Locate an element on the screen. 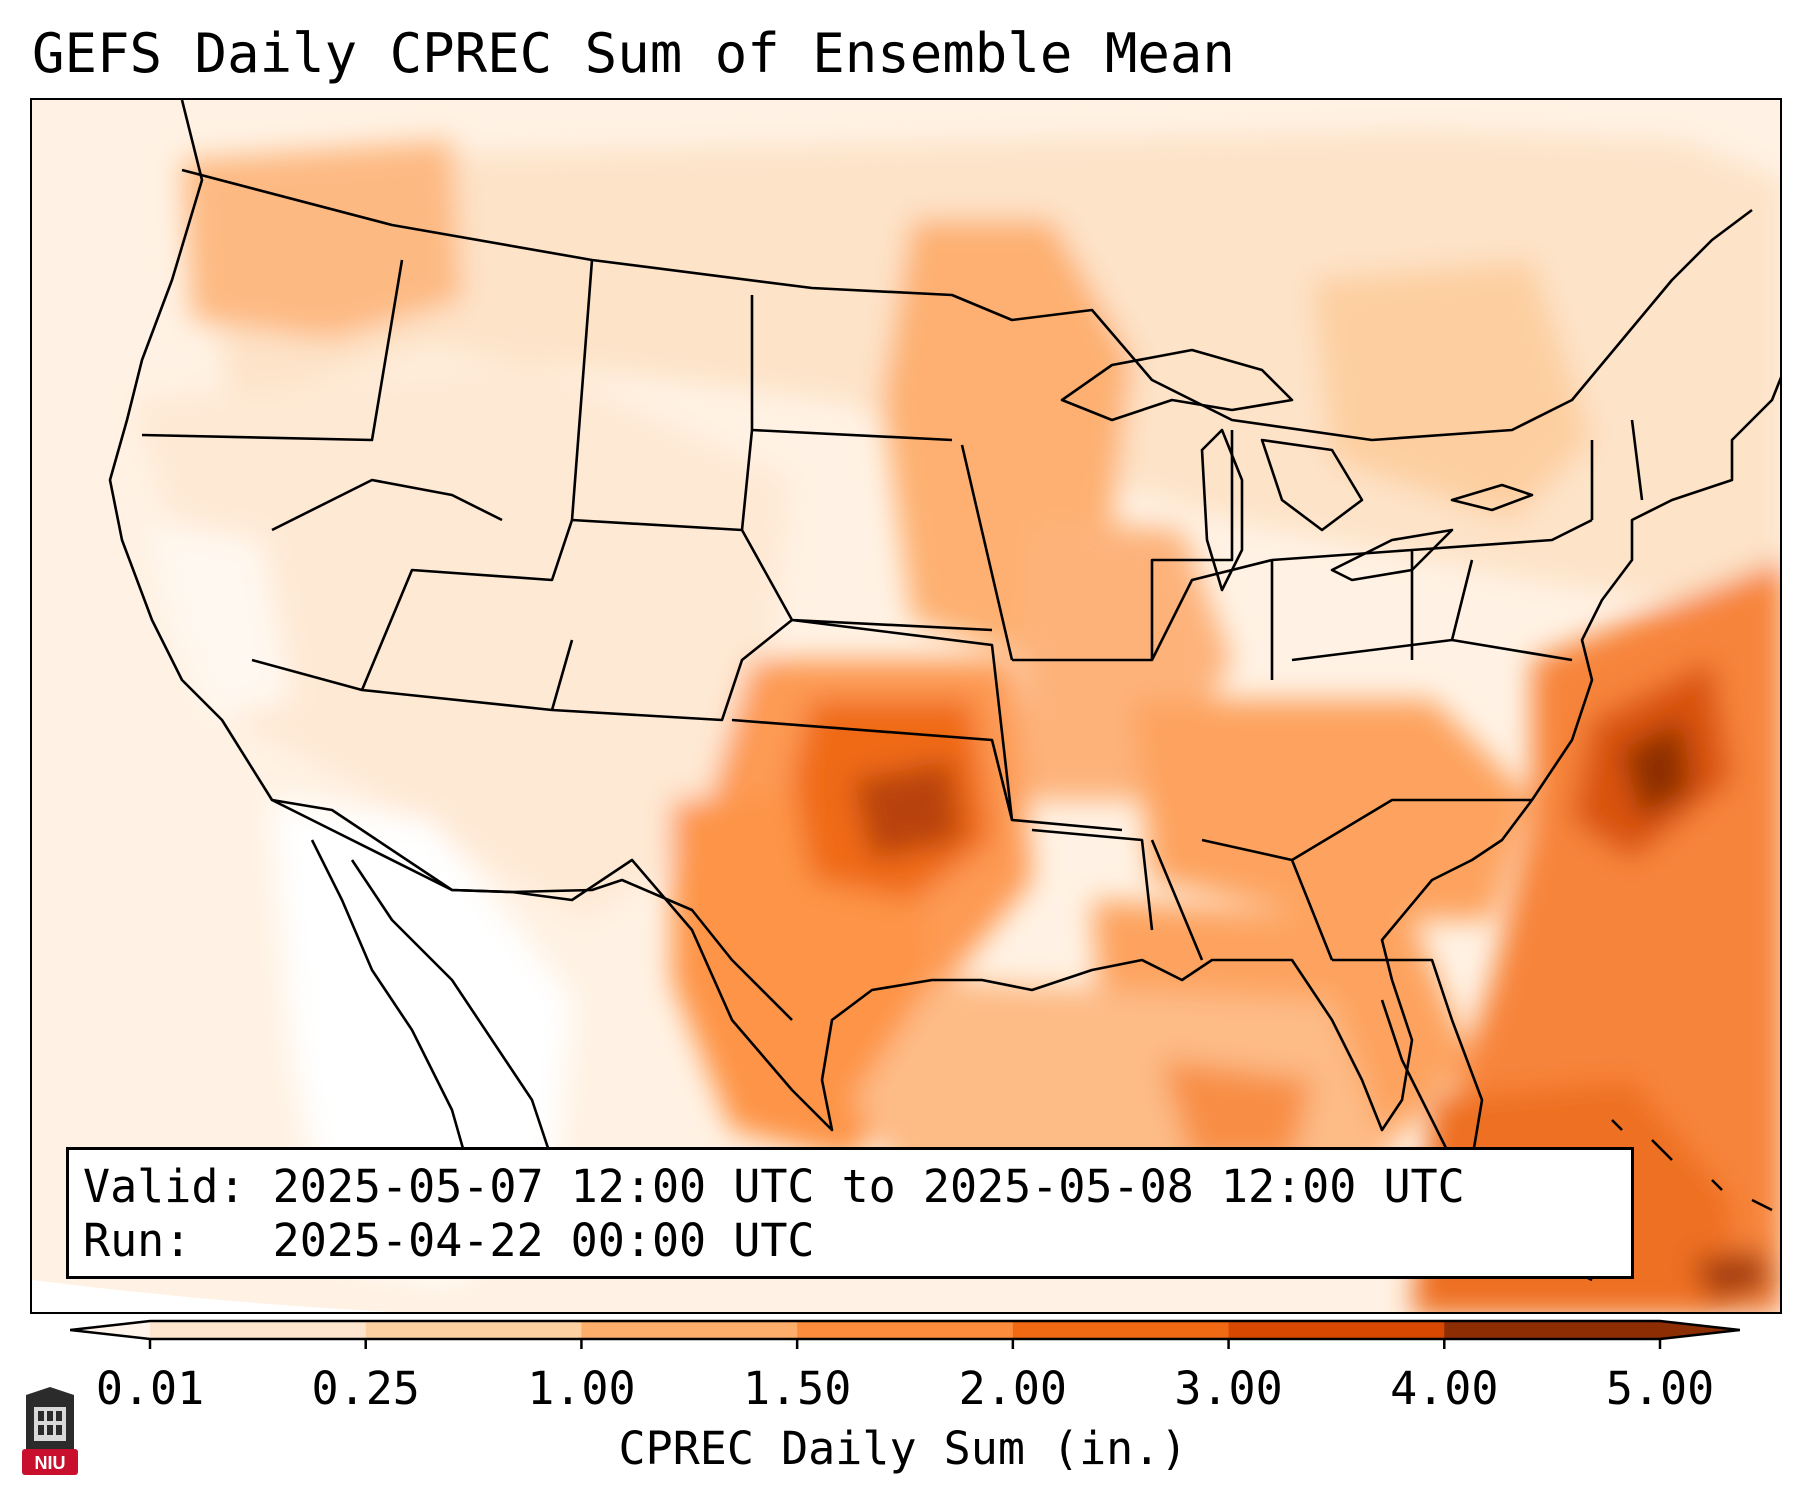  colorbar-segments is located at coordinates (905, 1330).